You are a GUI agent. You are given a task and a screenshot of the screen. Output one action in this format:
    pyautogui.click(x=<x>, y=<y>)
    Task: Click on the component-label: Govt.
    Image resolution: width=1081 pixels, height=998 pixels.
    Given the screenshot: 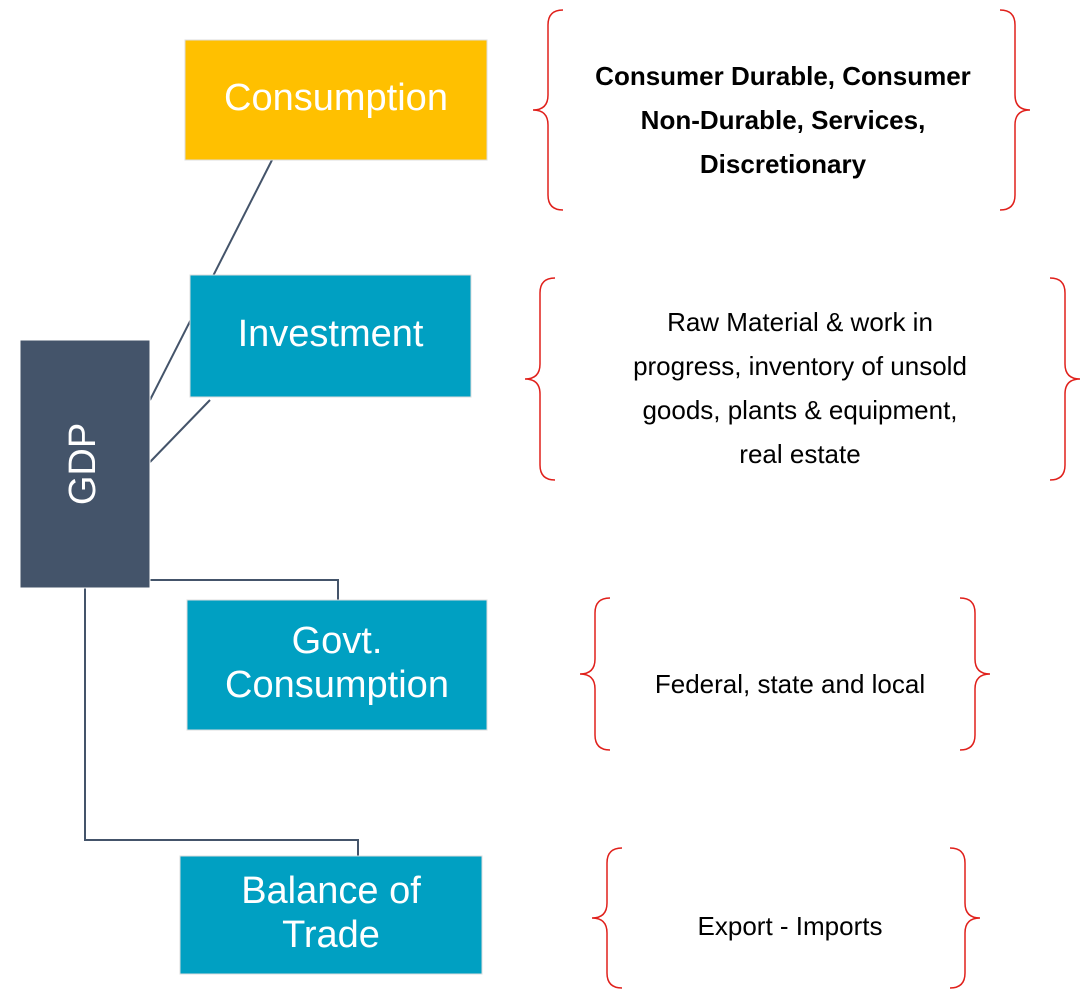 What is the action you would take?
    pyautogui.click(x=337, y=641)
    